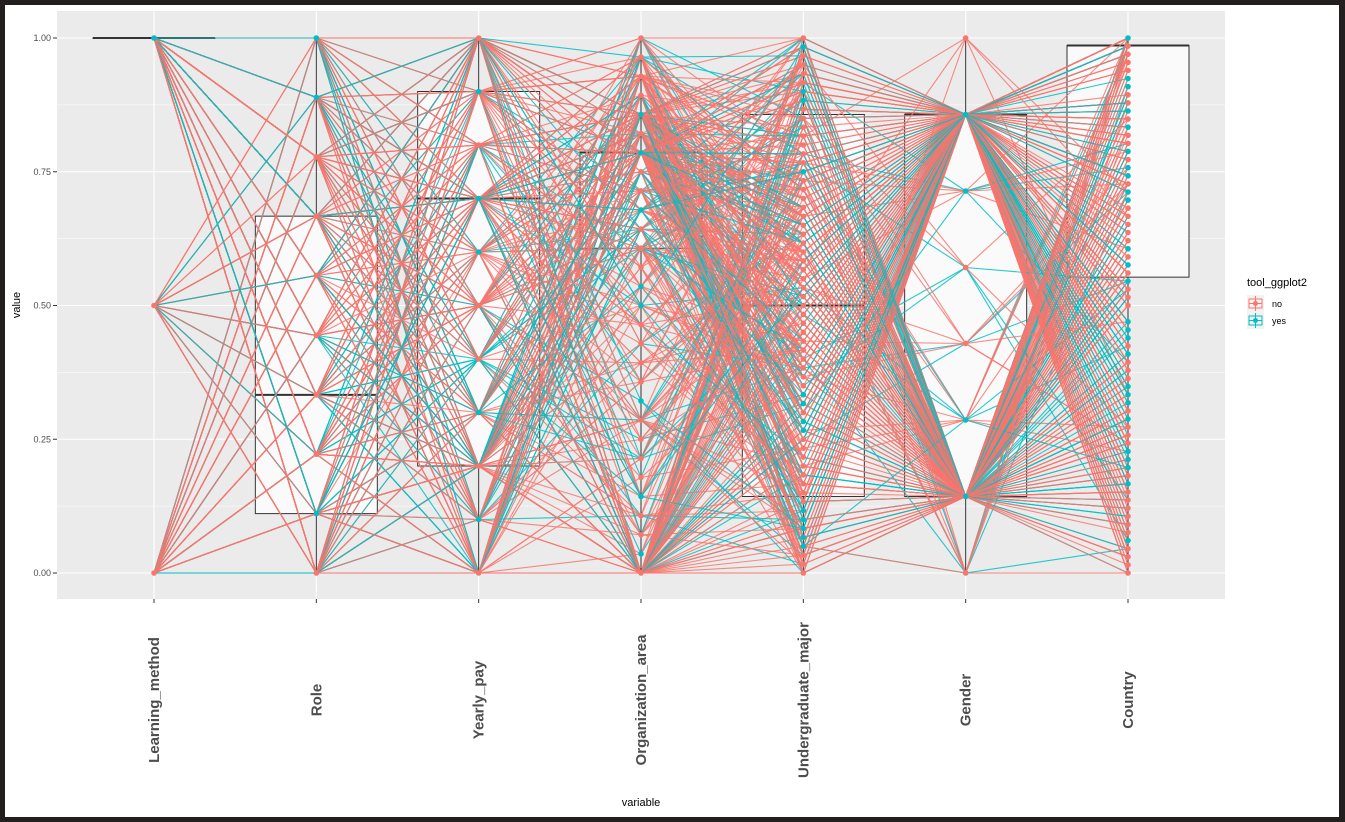  Describe the element at coordinates (154, 700) in the screenshot. I see `x-tick-label: Learning_method` at that location.